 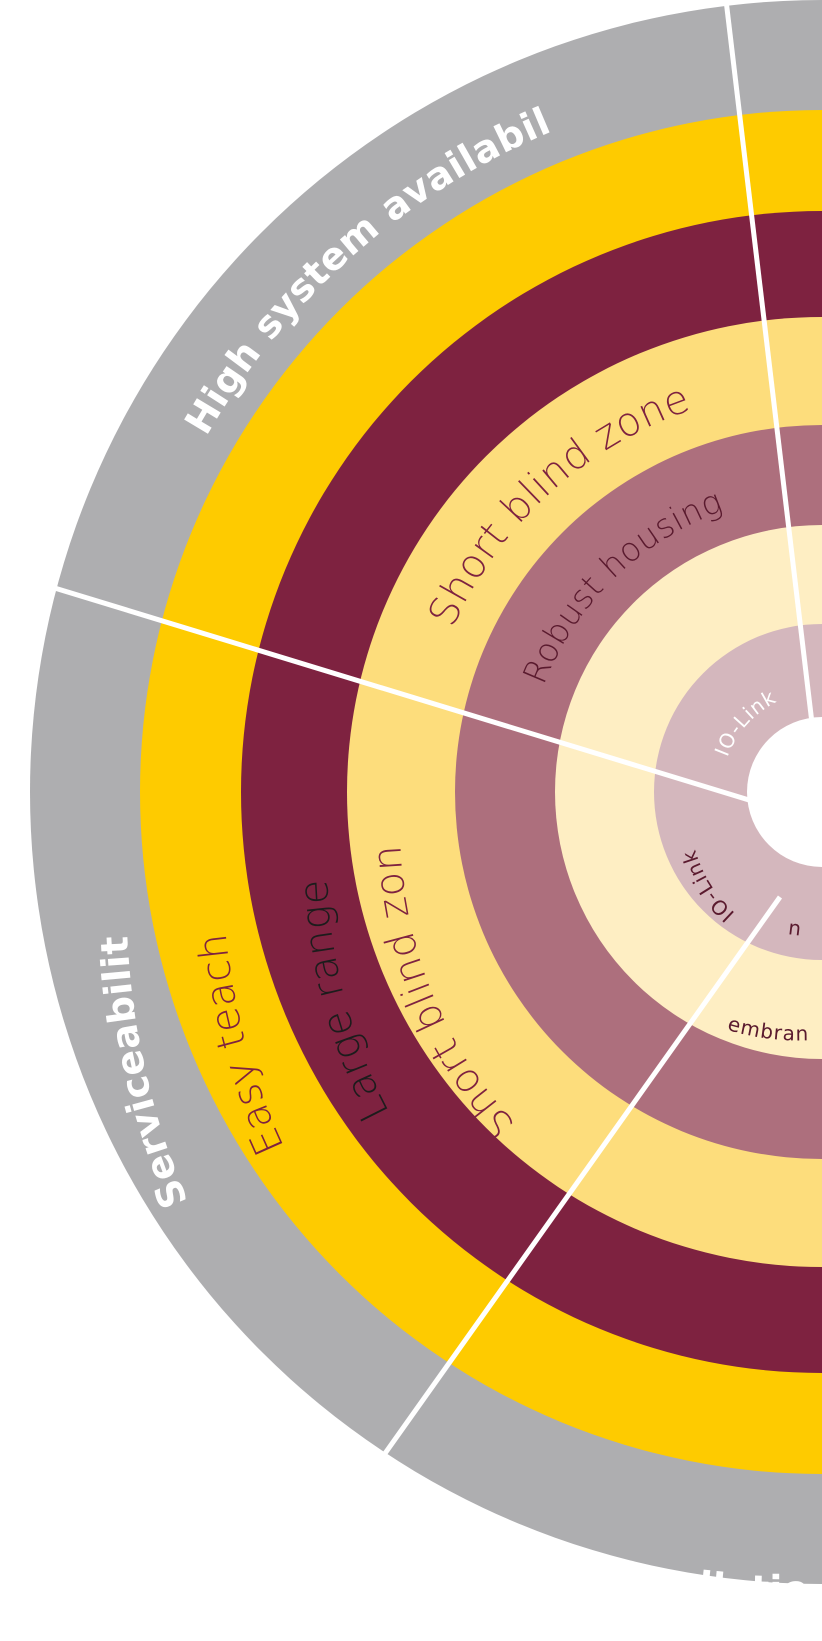 I want to click on divider-left, so click(x=398, y=693).